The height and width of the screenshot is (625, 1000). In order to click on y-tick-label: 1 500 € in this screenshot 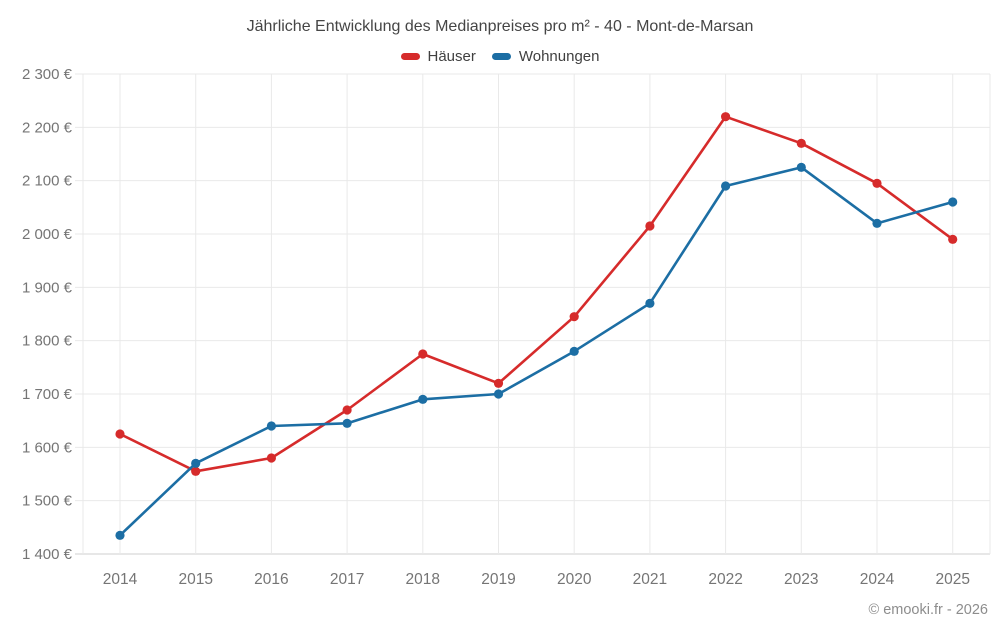, I will do `click(47, 501)`.